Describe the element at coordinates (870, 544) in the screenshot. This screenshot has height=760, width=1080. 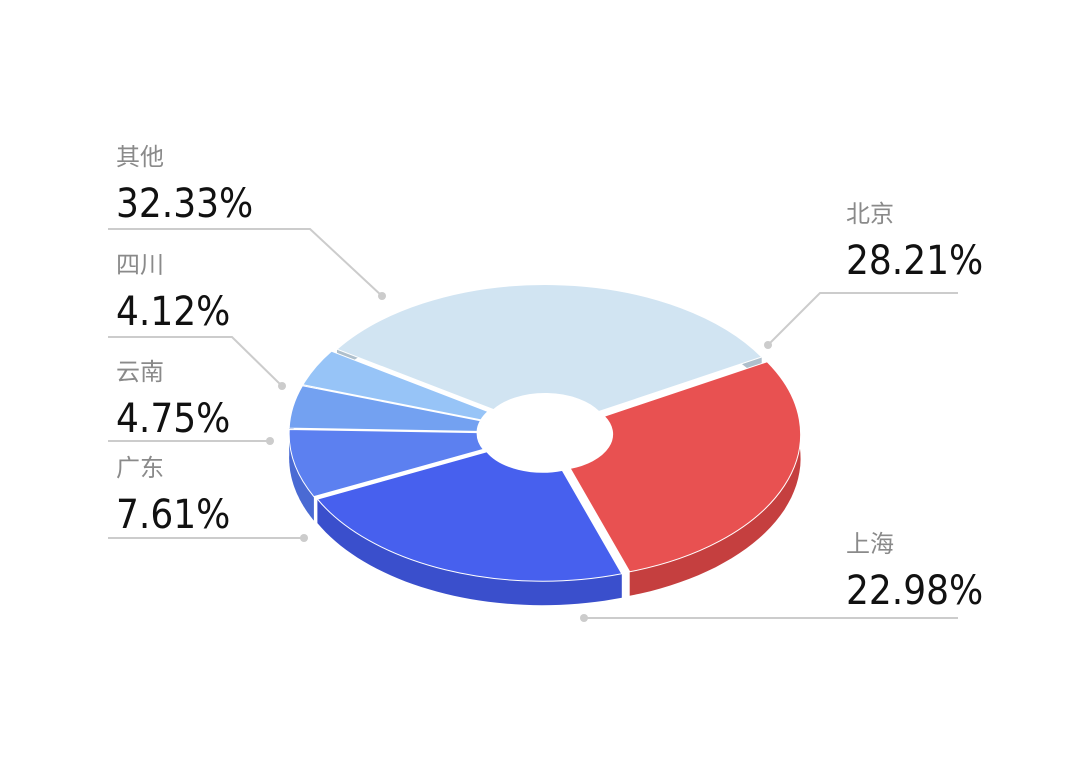
I see `slice-label-1: 上海` at that location.